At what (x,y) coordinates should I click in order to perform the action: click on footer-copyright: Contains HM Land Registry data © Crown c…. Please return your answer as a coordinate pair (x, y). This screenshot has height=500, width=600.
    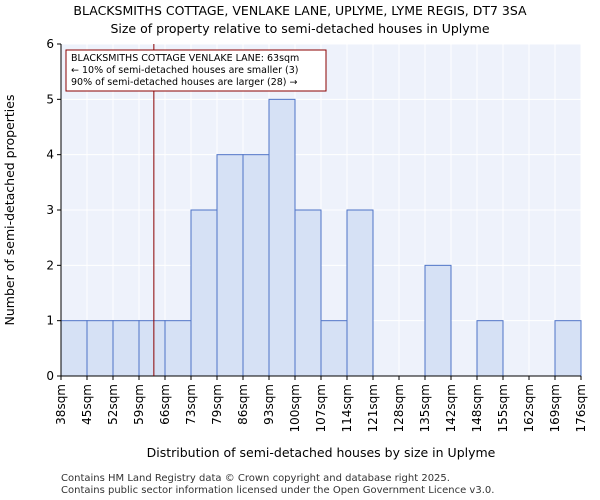
    Looking at the image, I should click on (255, 478).